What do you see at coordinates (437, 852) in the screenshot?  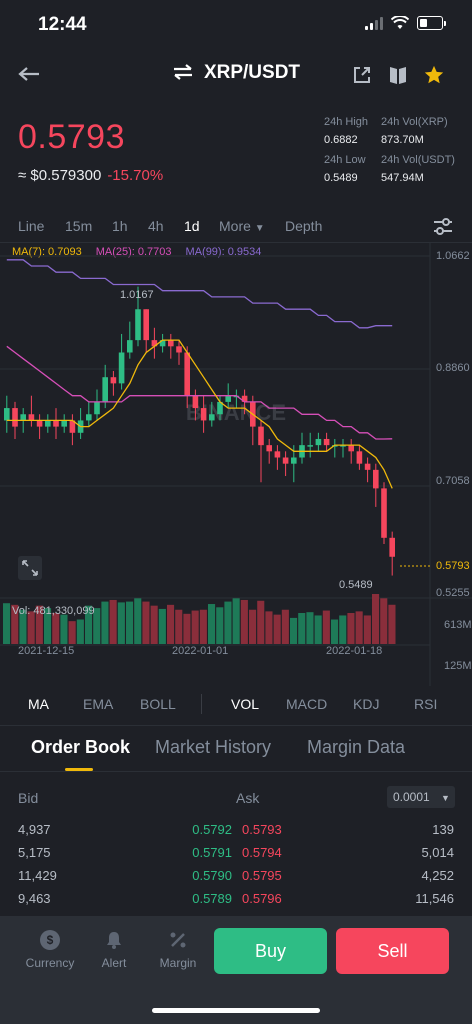 I see `ask-size: 5,014` at bounding box center [437, 852].